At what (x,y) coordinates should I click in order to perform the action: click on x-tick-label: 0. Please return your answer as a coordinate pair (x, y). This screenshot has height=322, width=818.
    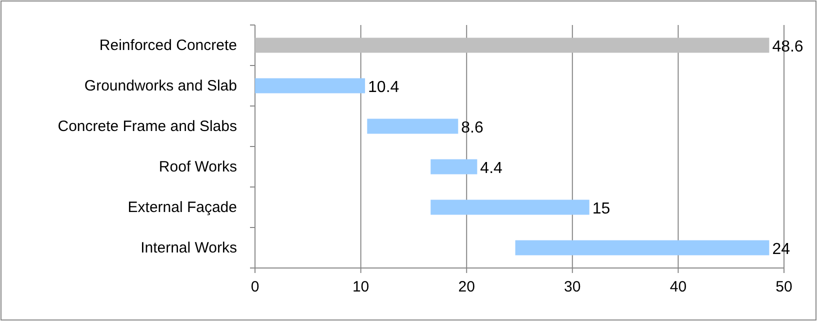
    Looking at the image, I should click on (255, 287).